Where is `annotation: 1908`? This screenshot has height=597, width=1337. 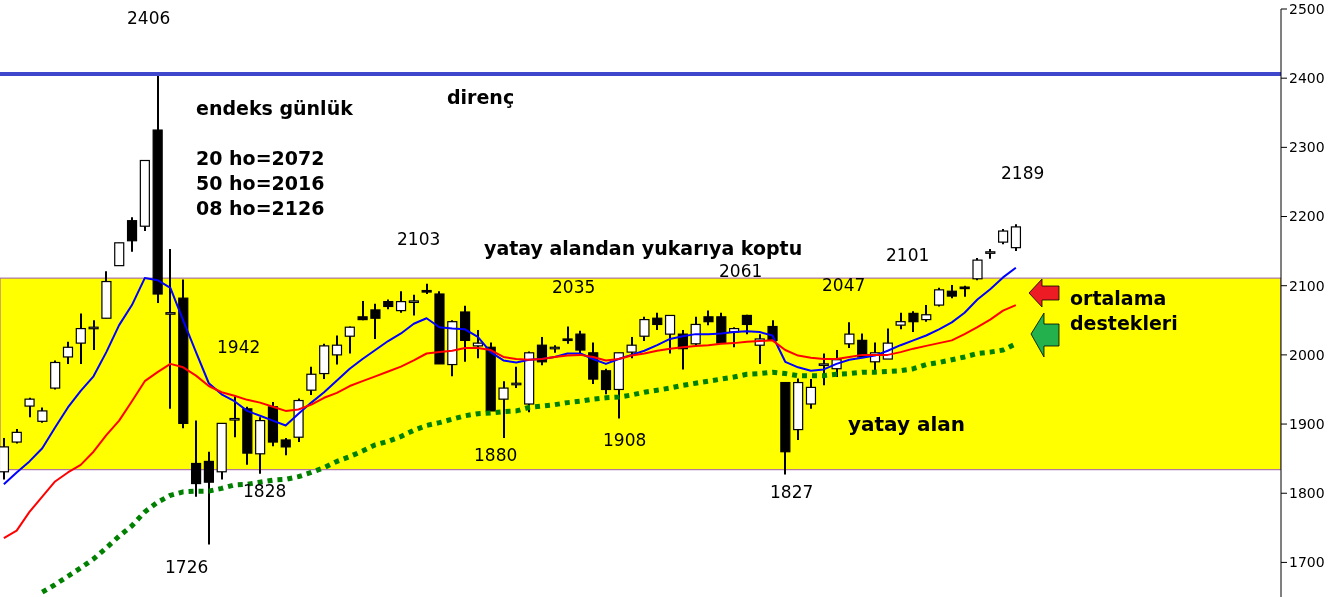
annotation: 1908 is located at coordinates (625, 440).